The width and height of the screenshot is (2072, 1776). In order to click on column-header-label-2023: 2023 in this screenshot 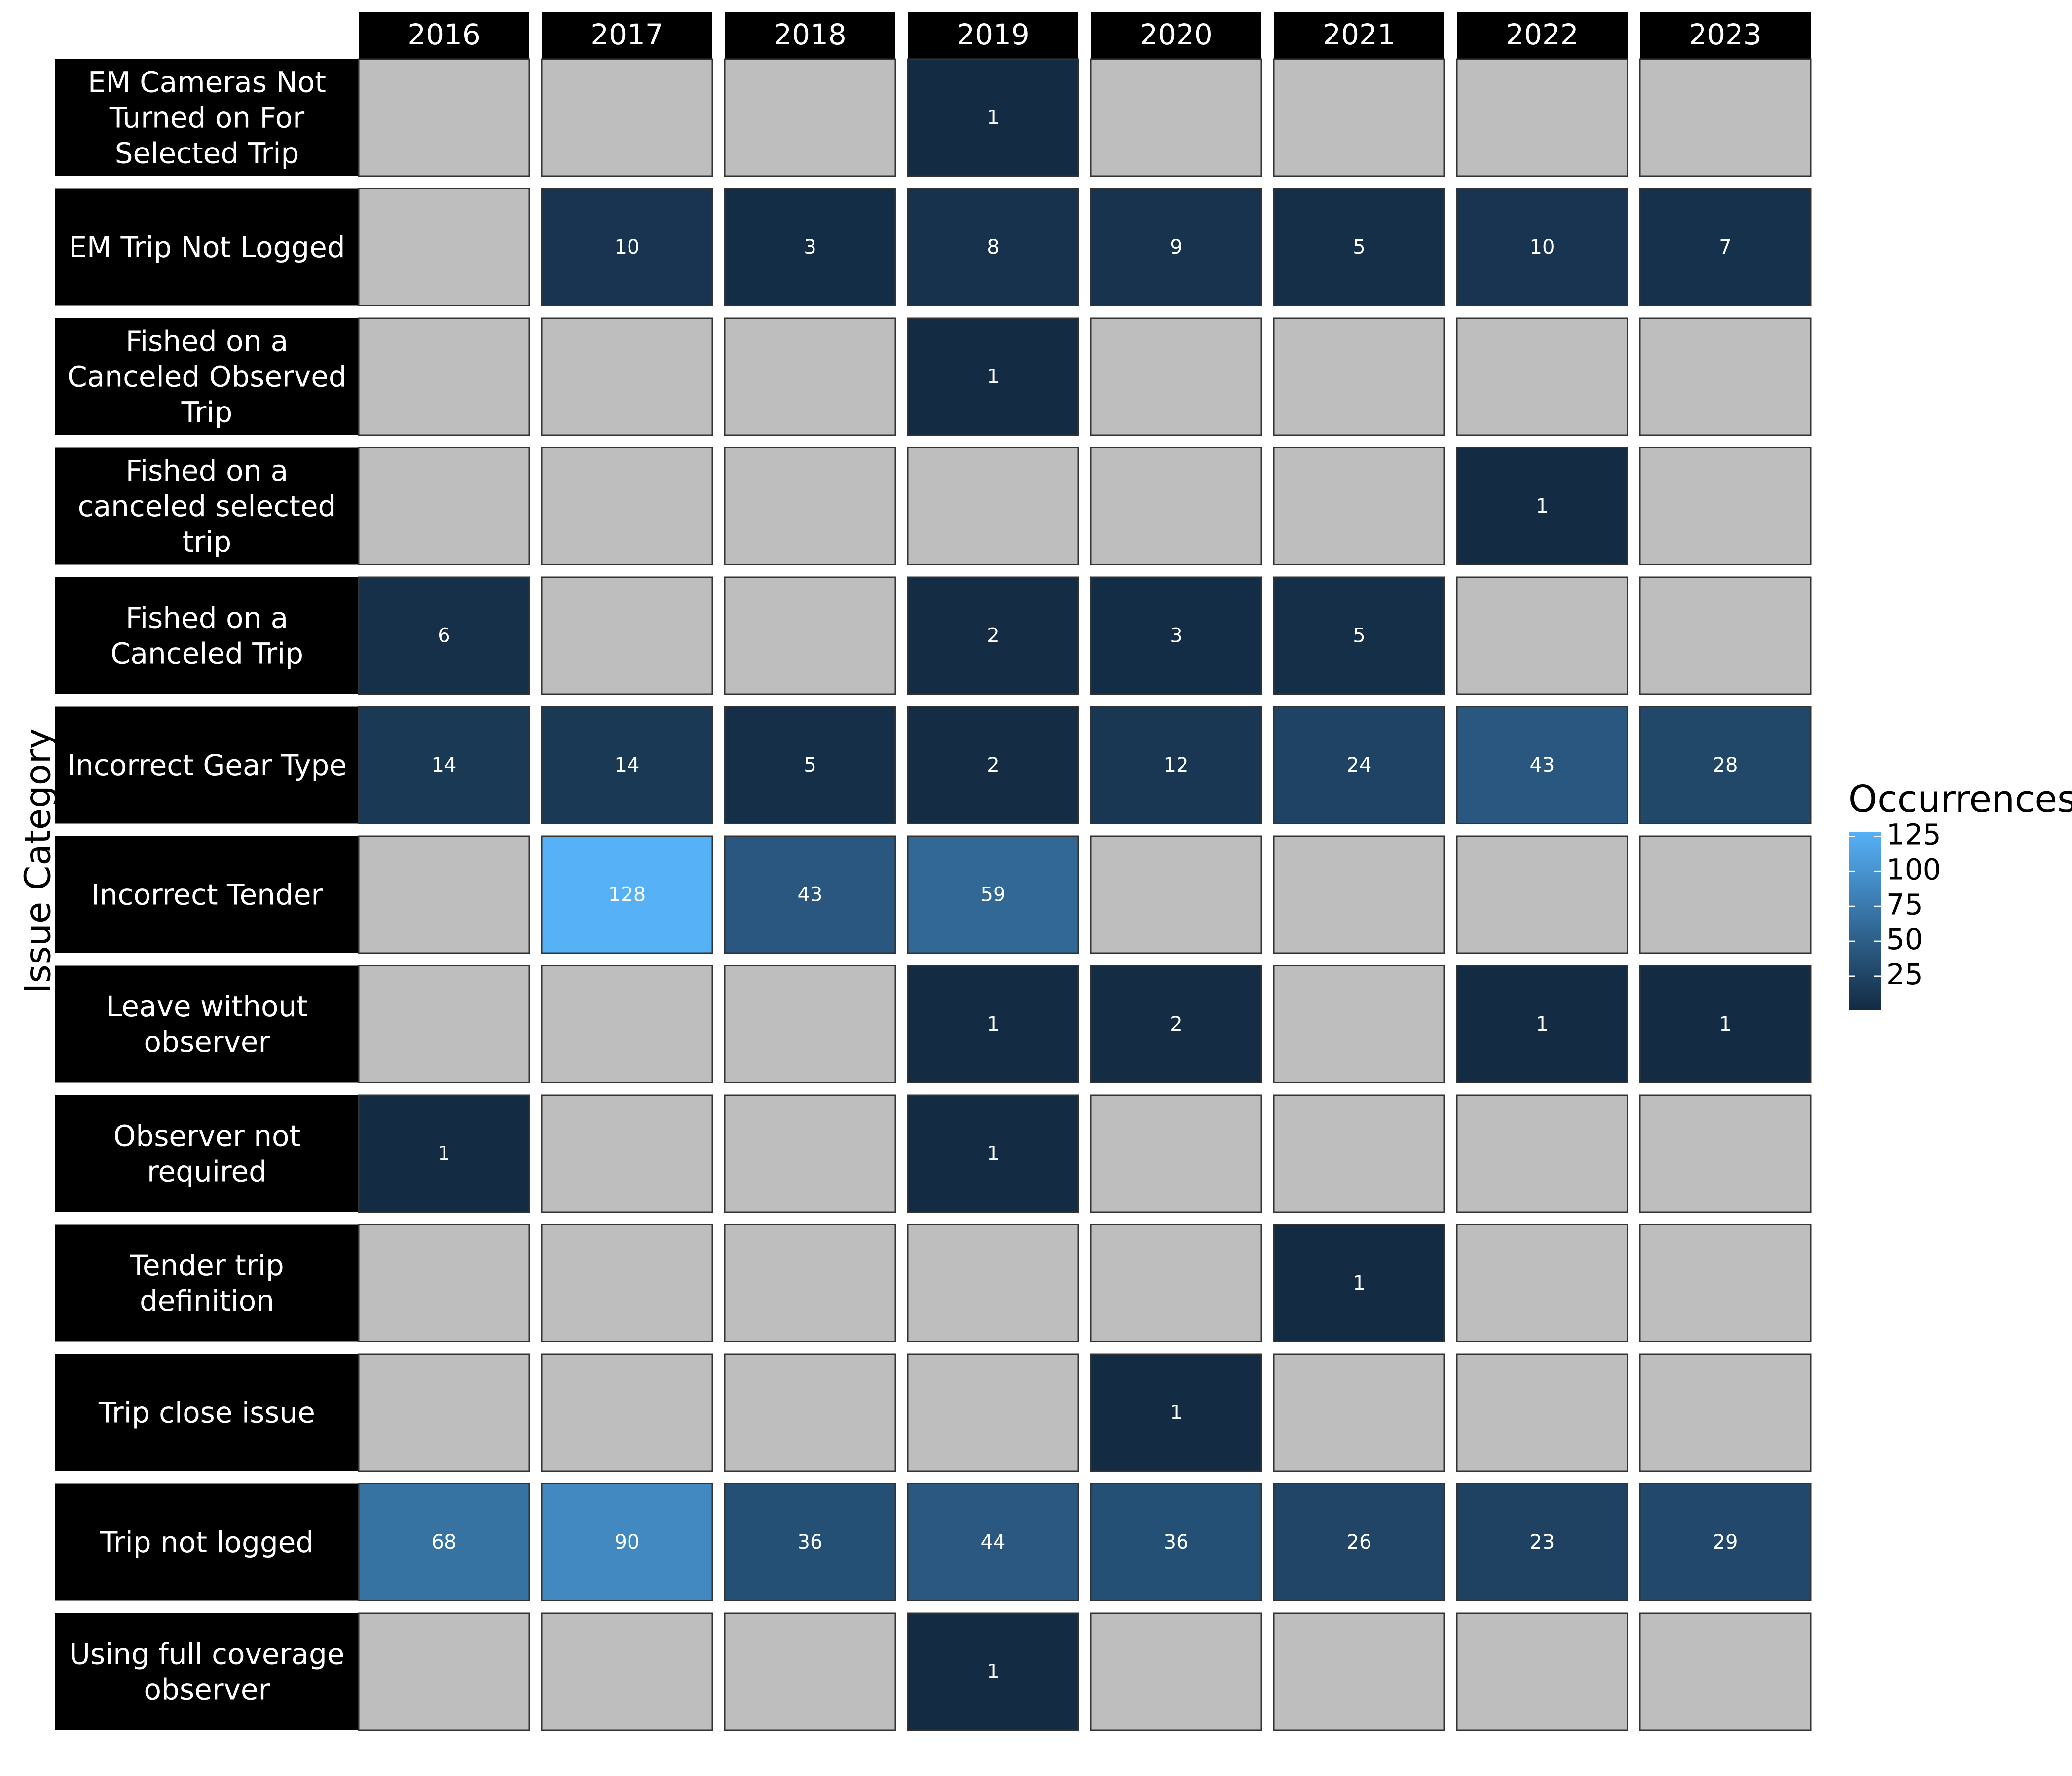, I will do `click(1726, 34)`.